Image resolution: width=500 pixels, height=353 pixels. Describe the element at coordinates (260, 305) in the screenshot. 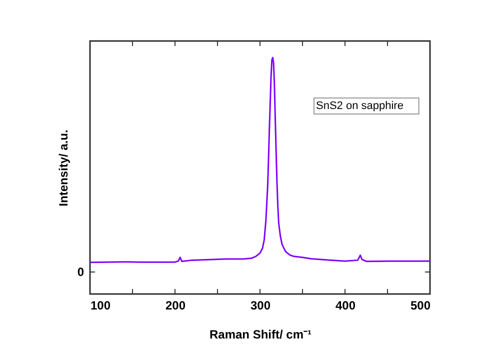

I see `x-tick-label: 300` at that location.